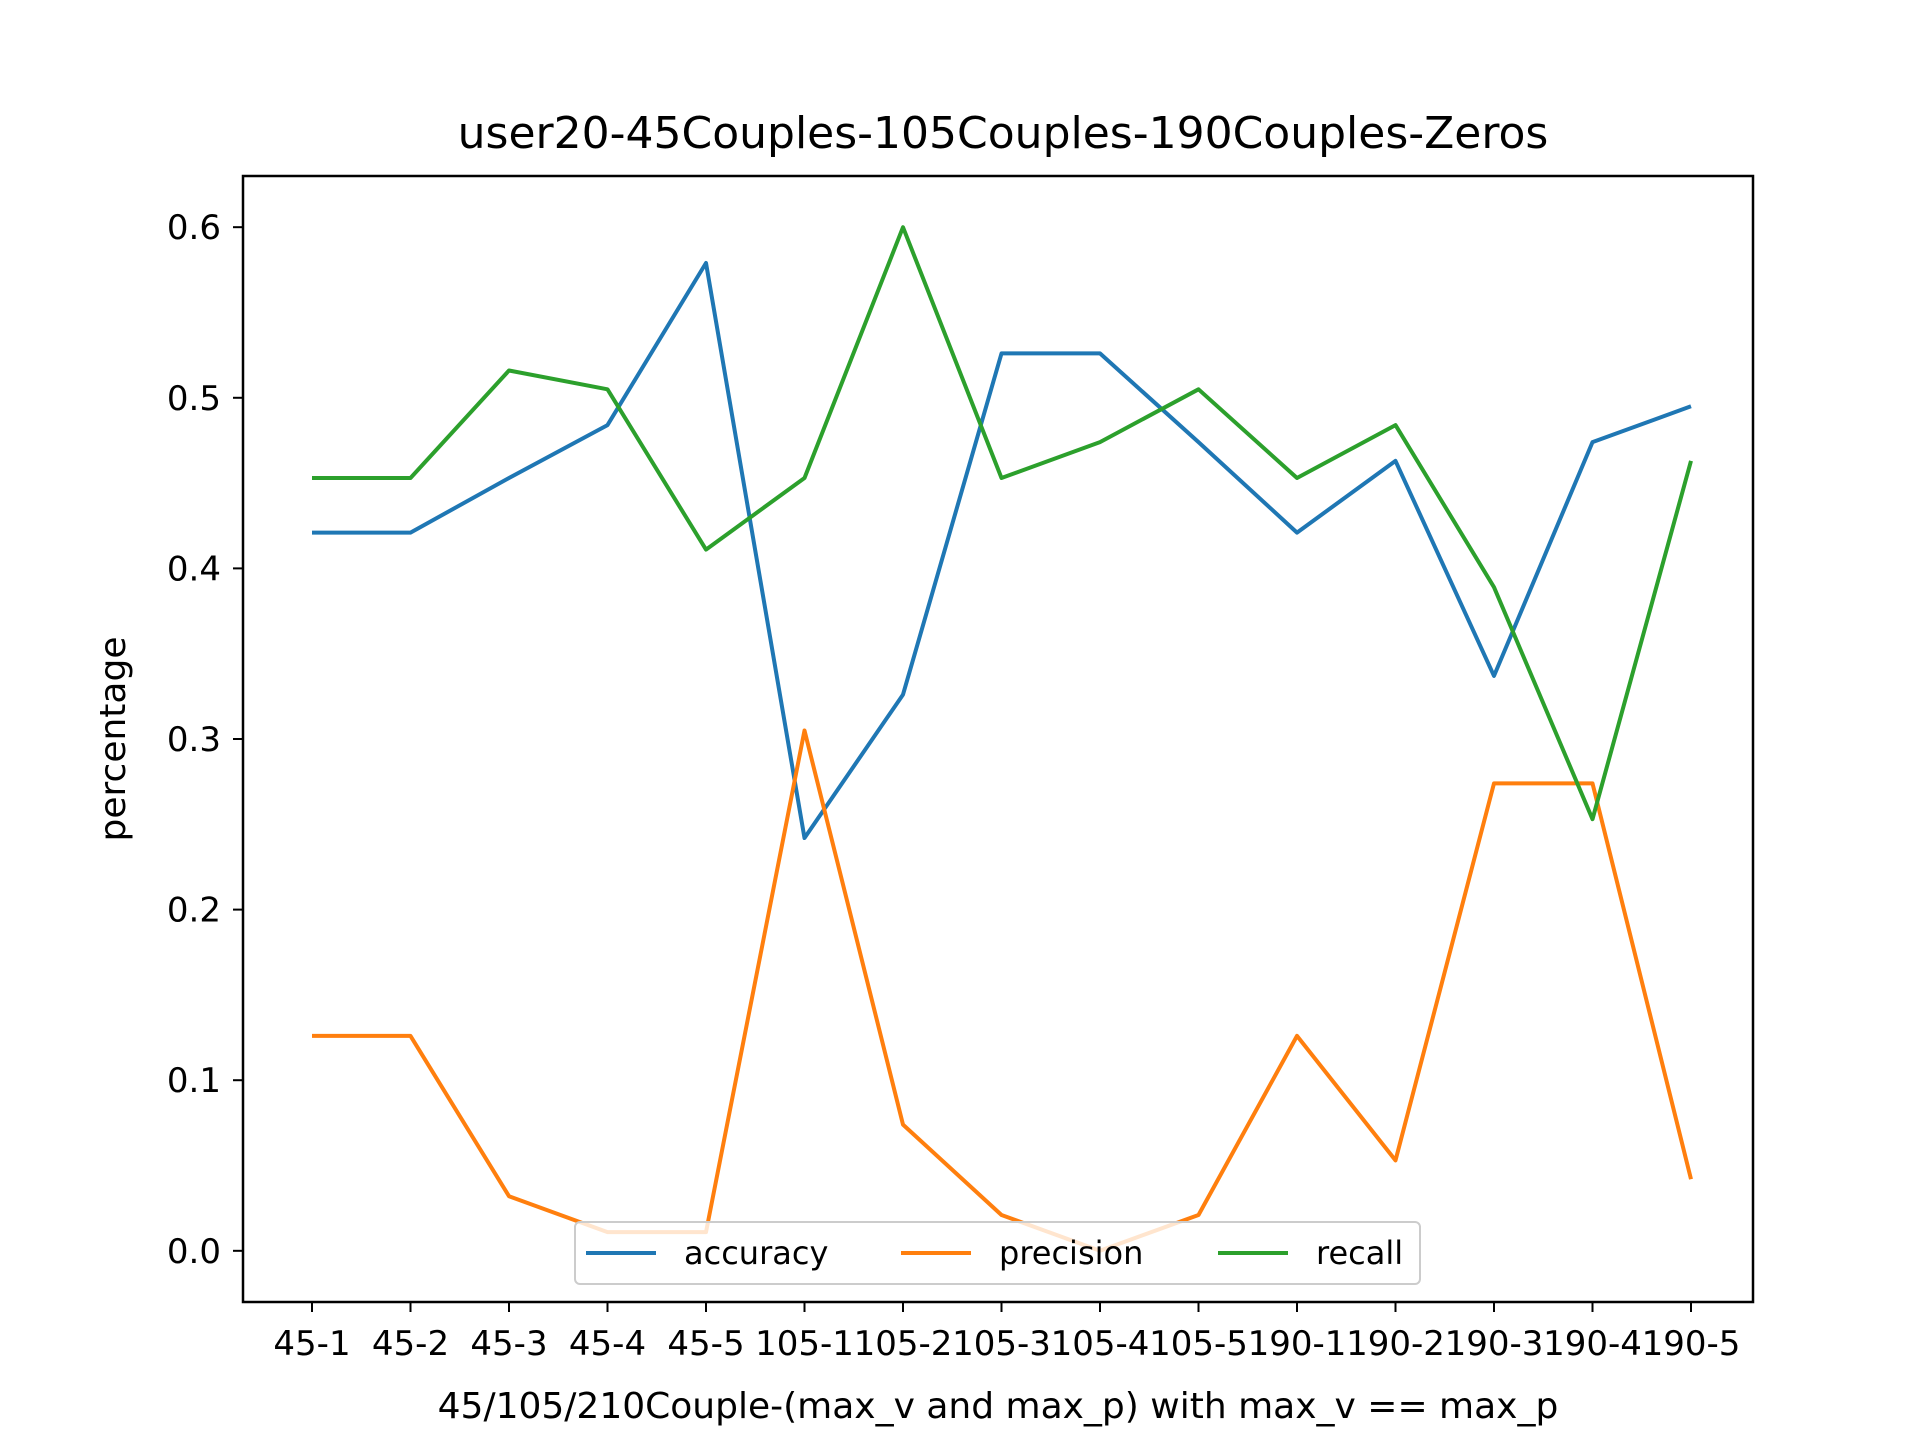  What do you see at coordinates (194, 911) in the screenshot?
I see `y-tick-label: 0.2` at bounding box center [194, 911].